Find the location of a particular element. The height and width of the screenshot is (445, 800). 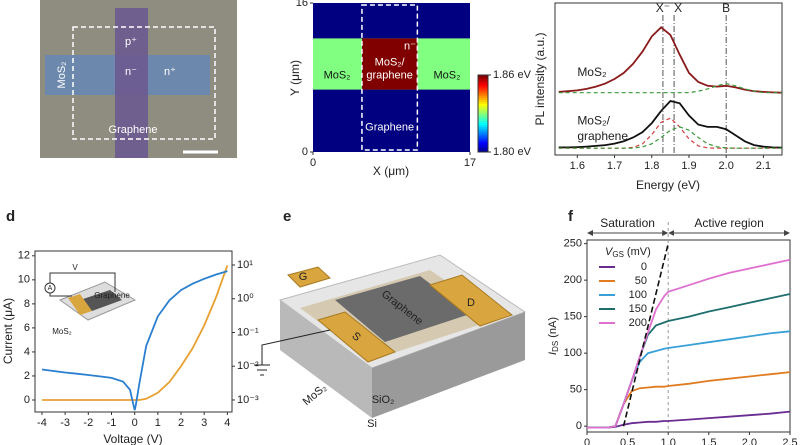

y-tick-label: 4 is located at coordinates (27, 352).